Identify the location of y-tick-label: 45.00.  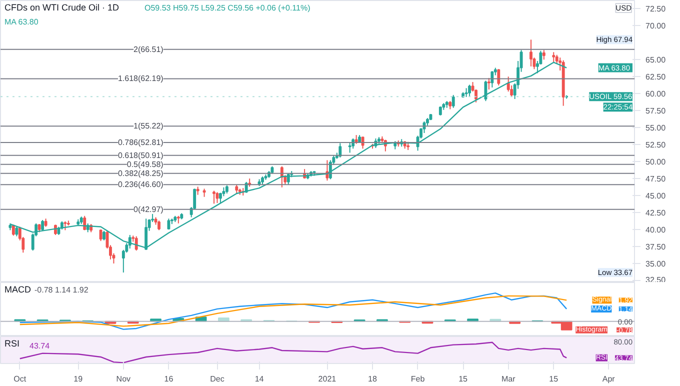
(656, 196).